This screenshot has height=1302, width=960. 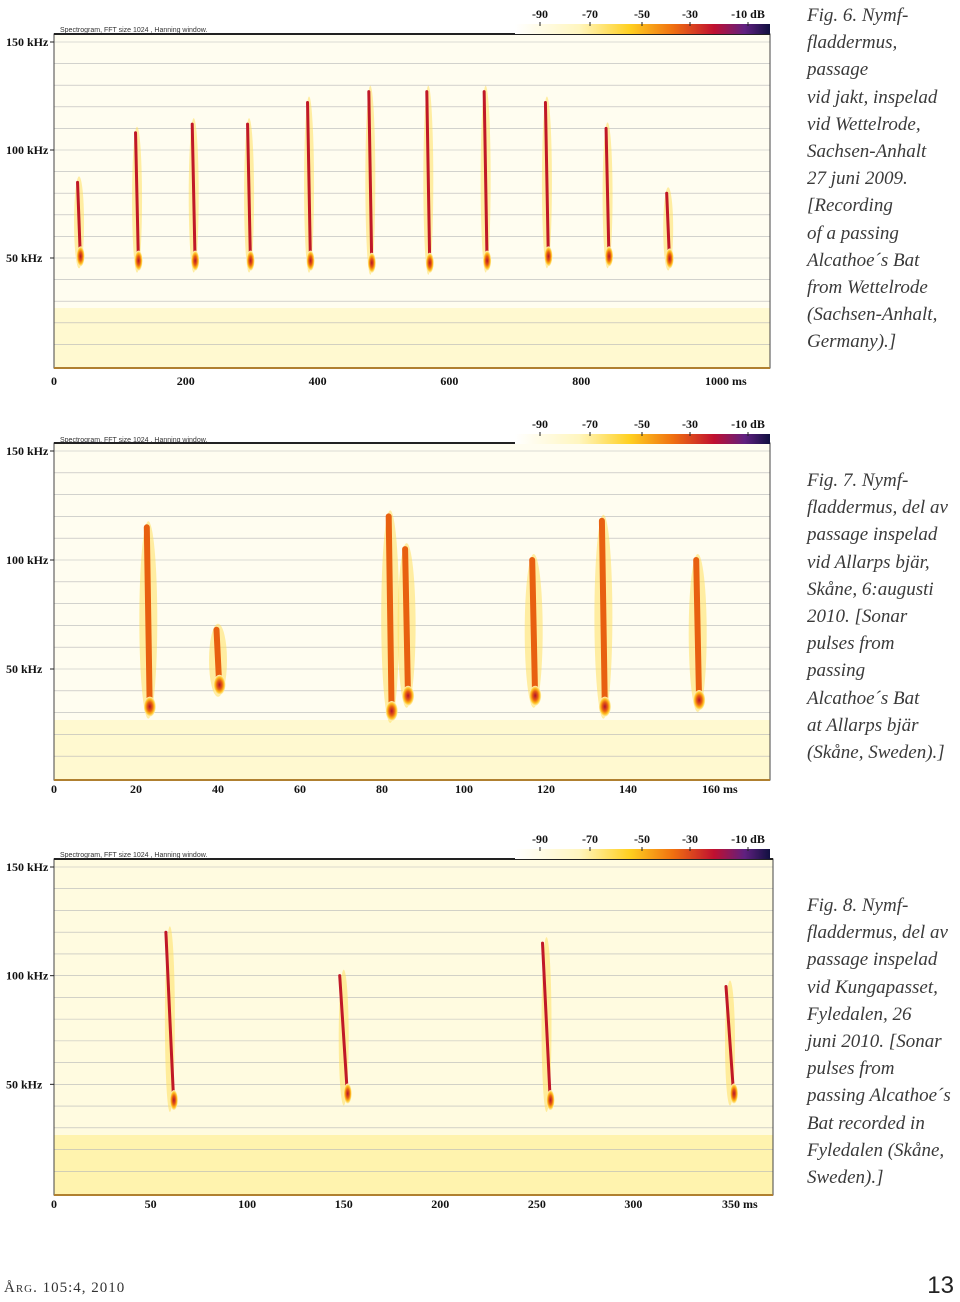 I want to click on x-tick-label: 160 ms, so click(x=720, y=789).